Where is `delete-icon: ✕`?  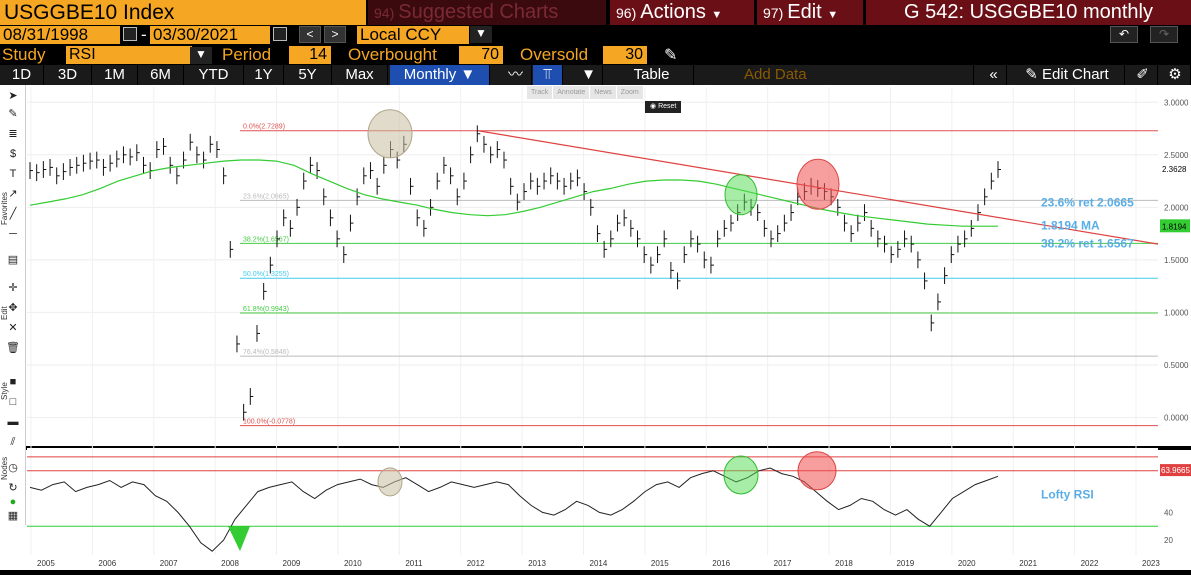
delete-icon: ✕ is located at coordinates (13, 328).